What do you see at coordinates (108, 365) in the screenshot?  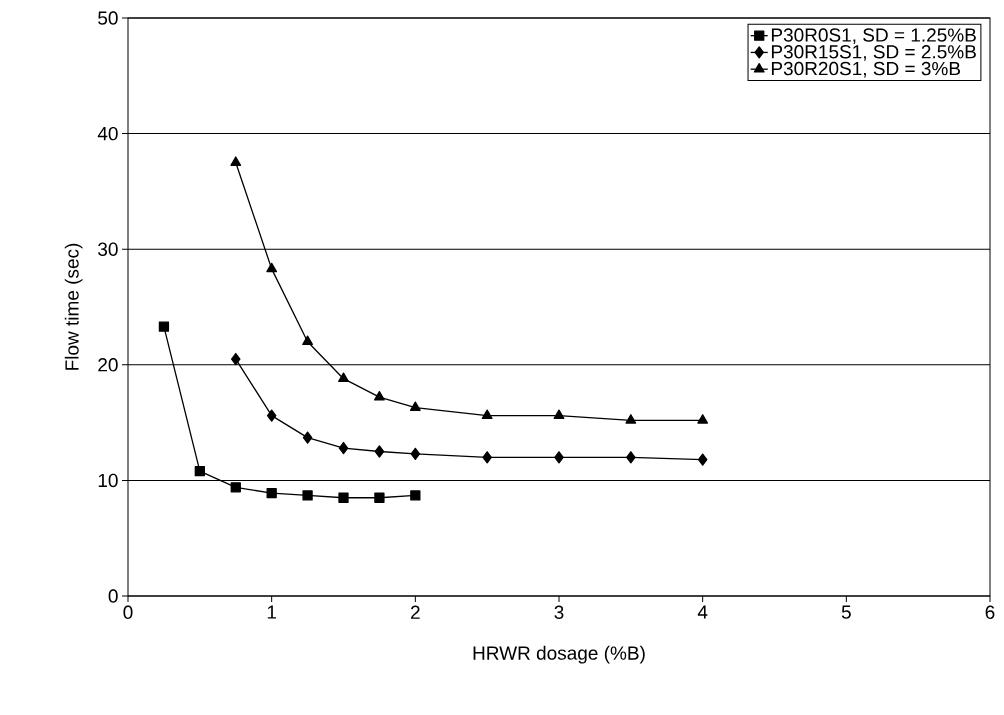 I see `y-tick-label: 20` at bounding box center [108, 365].